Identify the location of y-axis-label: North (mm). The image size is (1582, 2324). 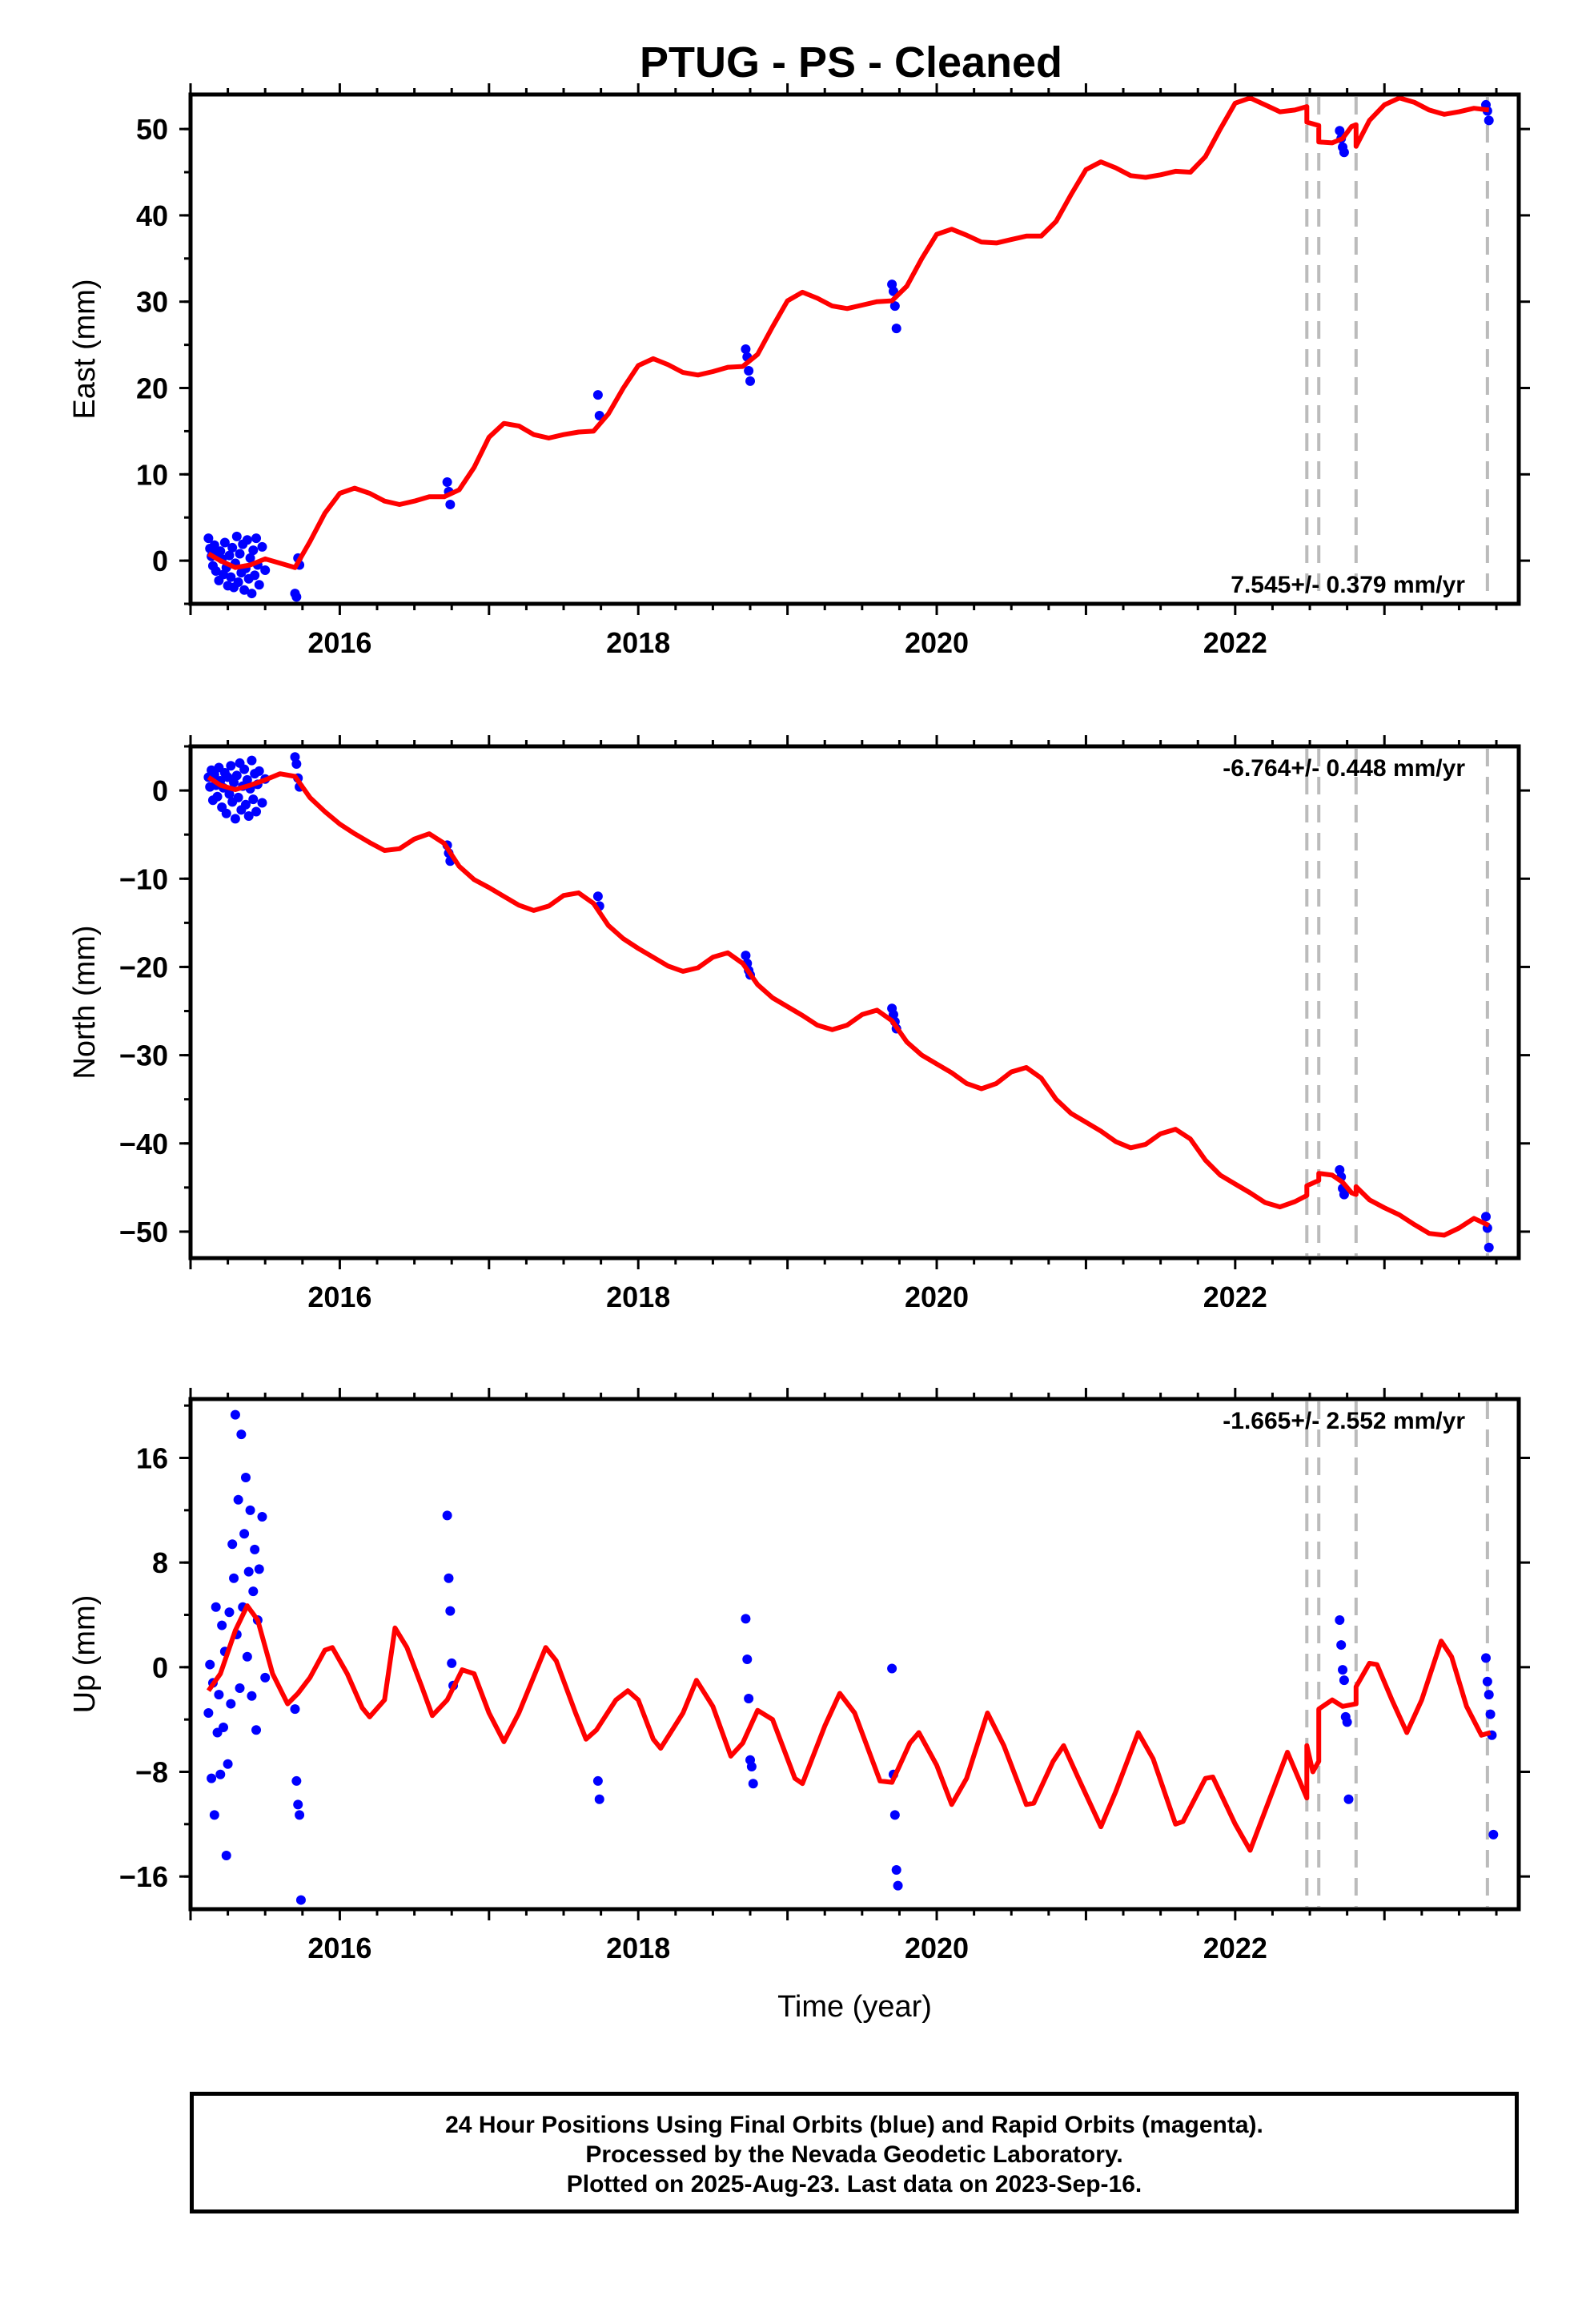
(85, 1002).